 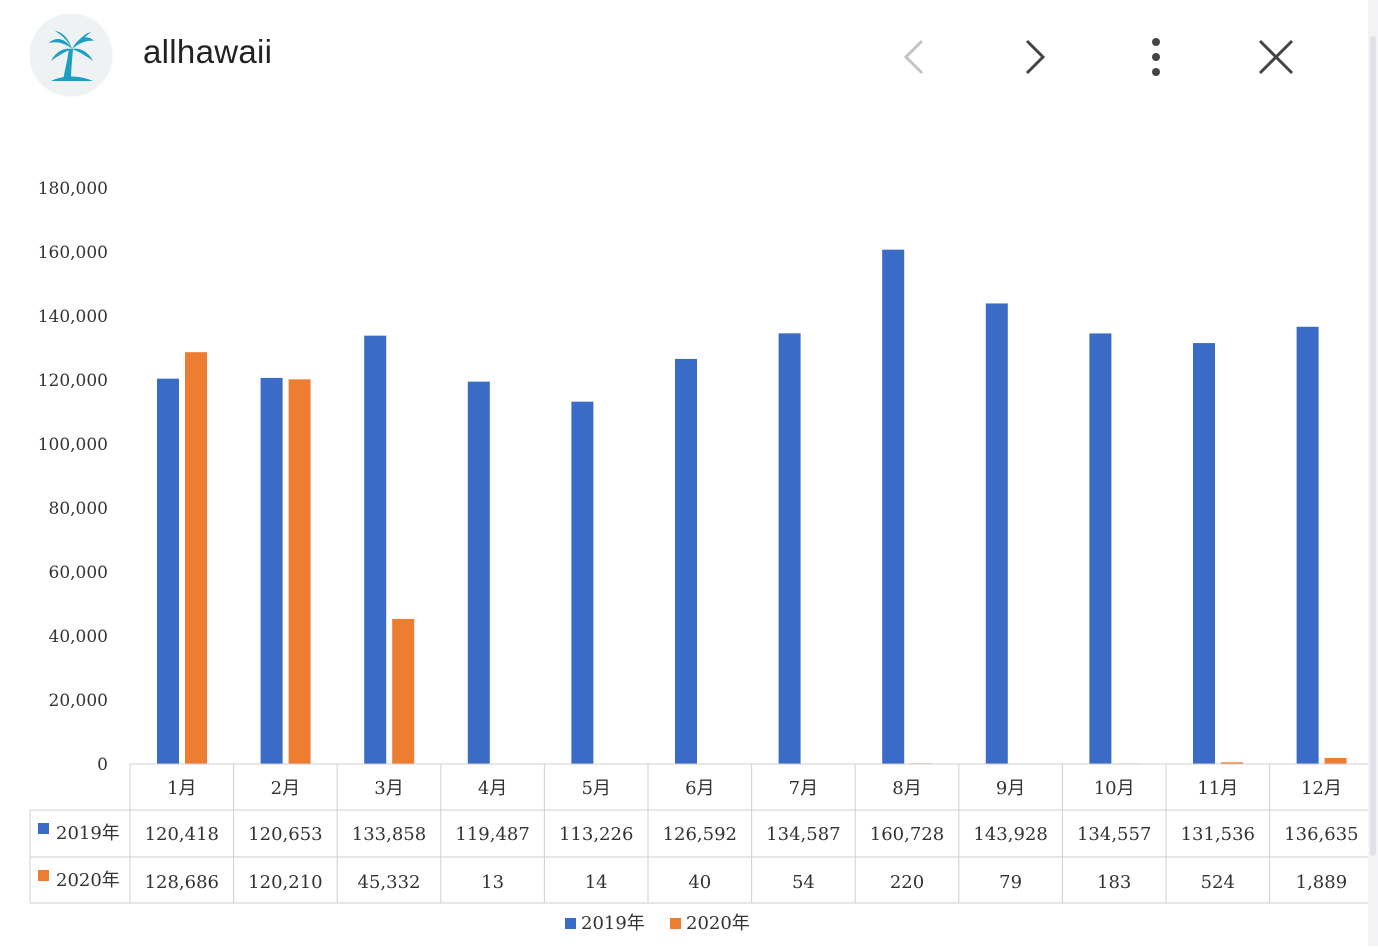 I want to click on table-cell-2020: 14, so click(x=596, y=882).